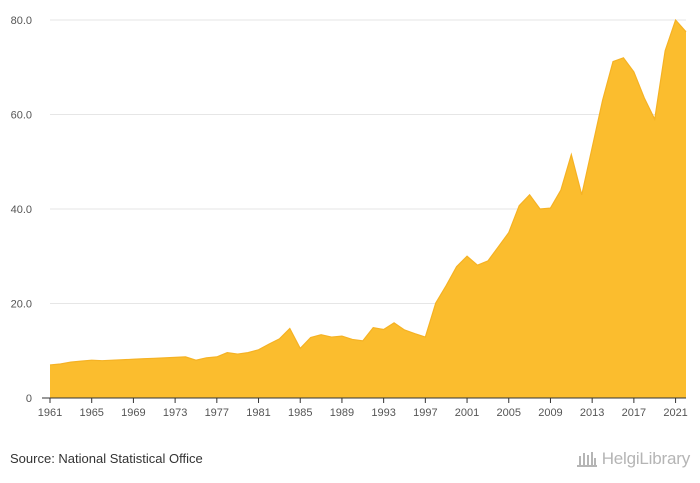  Describe the element at coordinates (550, 413) in the screenshot. I see `x-tick-label: 2009` at that location.